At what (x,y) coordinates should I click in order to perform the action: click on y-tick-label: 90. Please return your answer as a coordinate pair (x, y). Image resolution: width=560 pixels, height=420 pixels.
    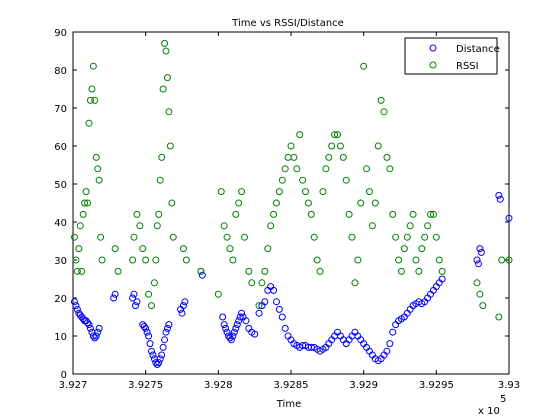
    Looking at the image, I should click on (60, 33).